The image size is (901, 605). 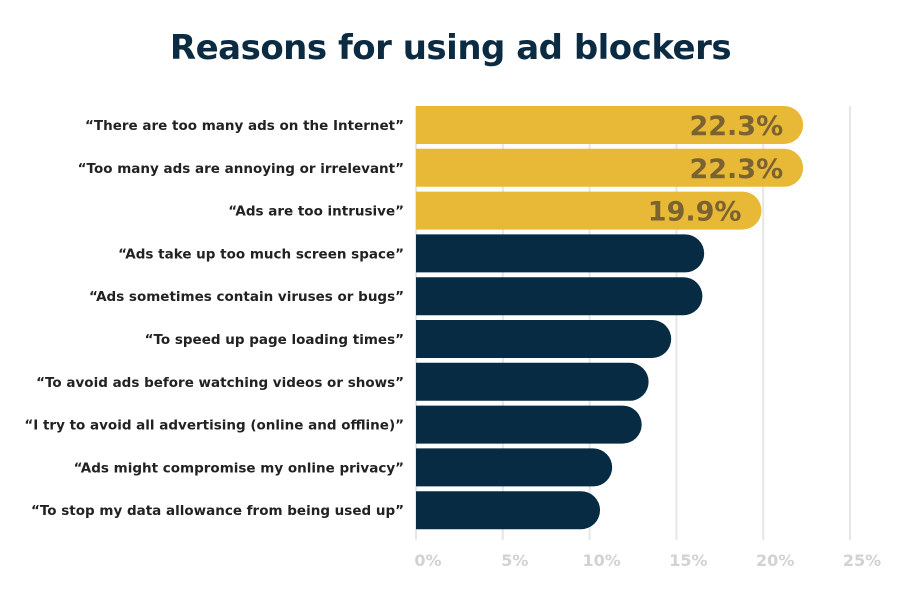 I want to click on x-tick-label: 0%, so click(x=427, y=560).